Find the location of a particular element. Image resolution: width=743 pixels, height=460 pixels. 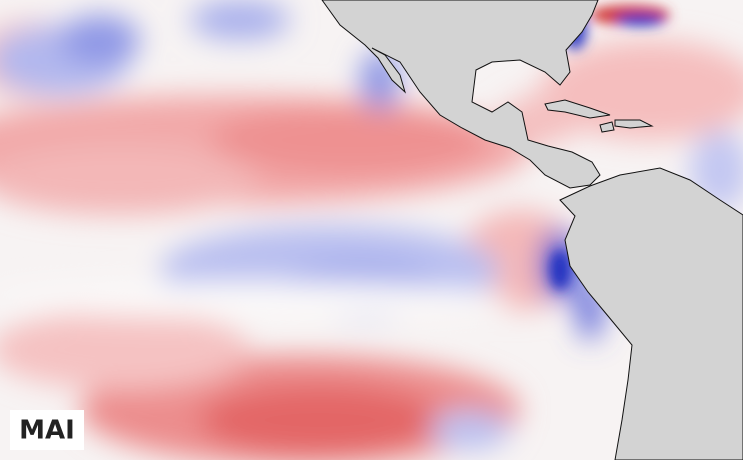

label-background is located at coordinates (47, 430).